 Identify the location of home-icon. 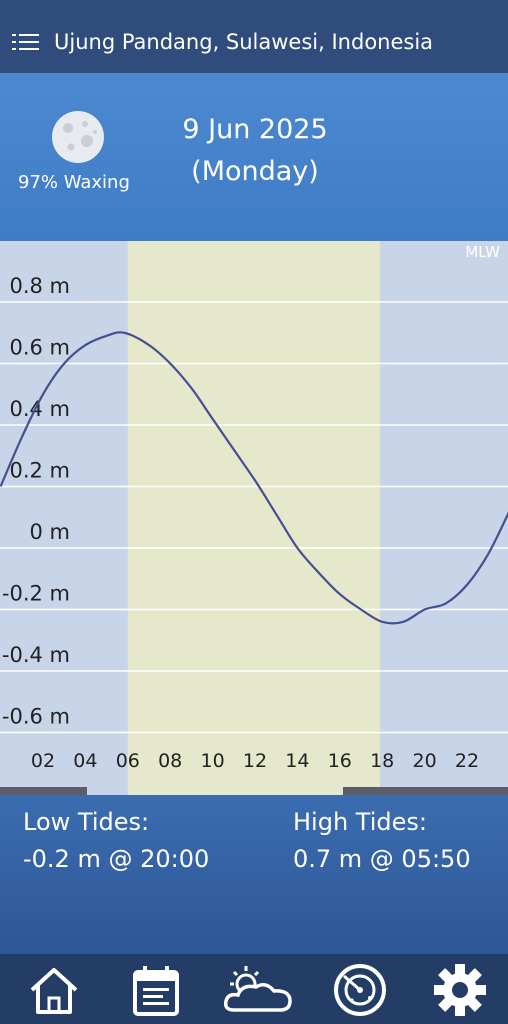
(54, 990).